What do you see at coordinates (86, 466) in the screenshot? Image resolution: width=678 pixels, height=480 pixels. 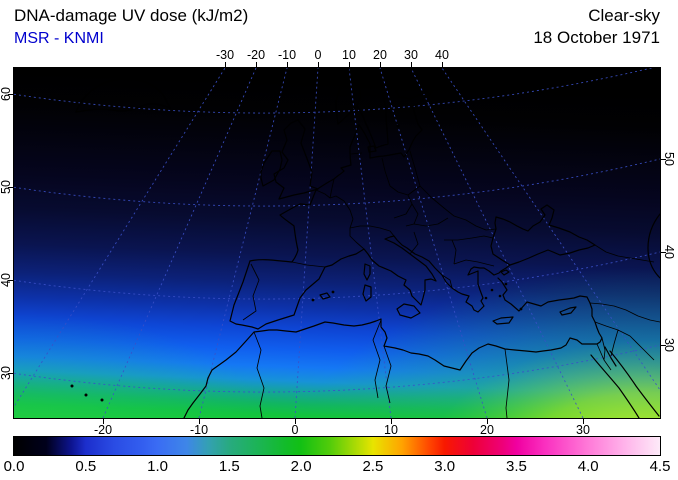 I see `colorbar-label: 0.5` at bounding box center [86, 466].